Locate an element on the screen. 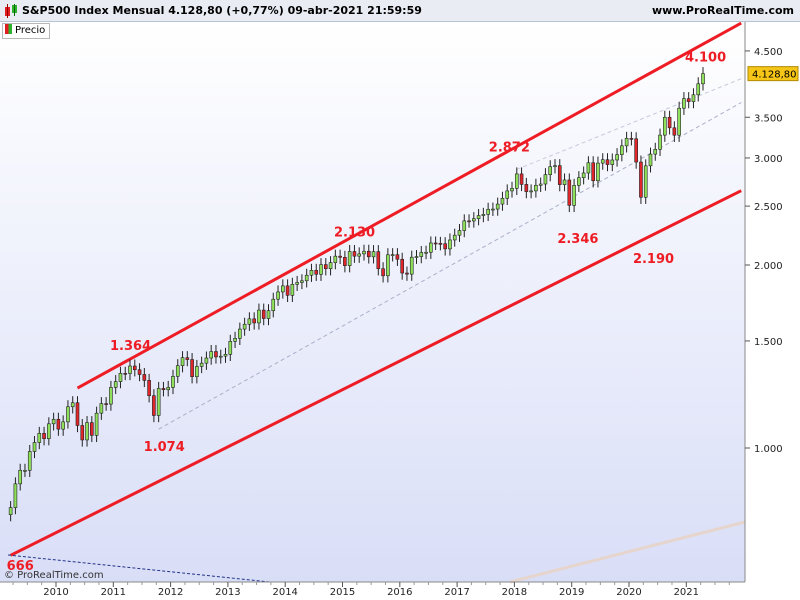 This screenshot has width=800, height=600. annotation-label: 4.100 is located at coordinates (705, 57).